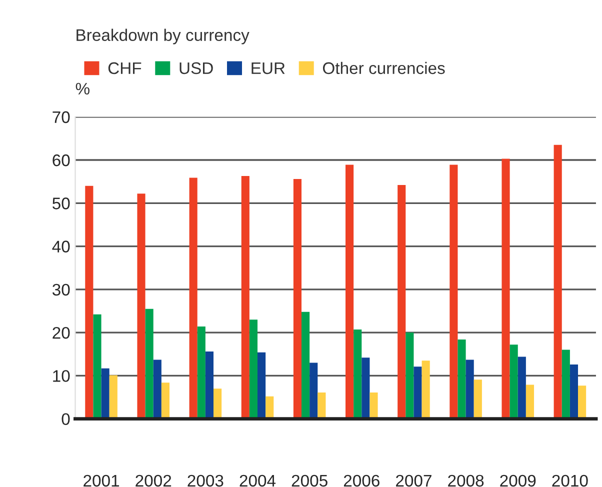 Image resolution: width=602 pixels, height=487 pixels. I want to click on y-tick-label: 30, so click(61, 290).